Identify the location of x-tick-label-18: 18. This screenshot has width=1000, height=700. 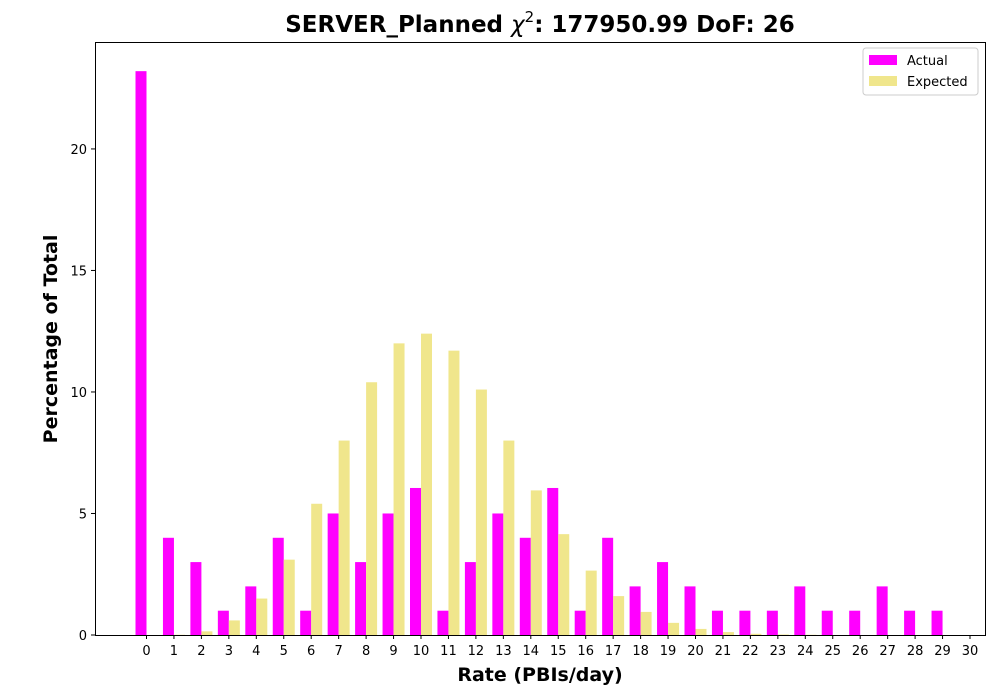
(640, 651).